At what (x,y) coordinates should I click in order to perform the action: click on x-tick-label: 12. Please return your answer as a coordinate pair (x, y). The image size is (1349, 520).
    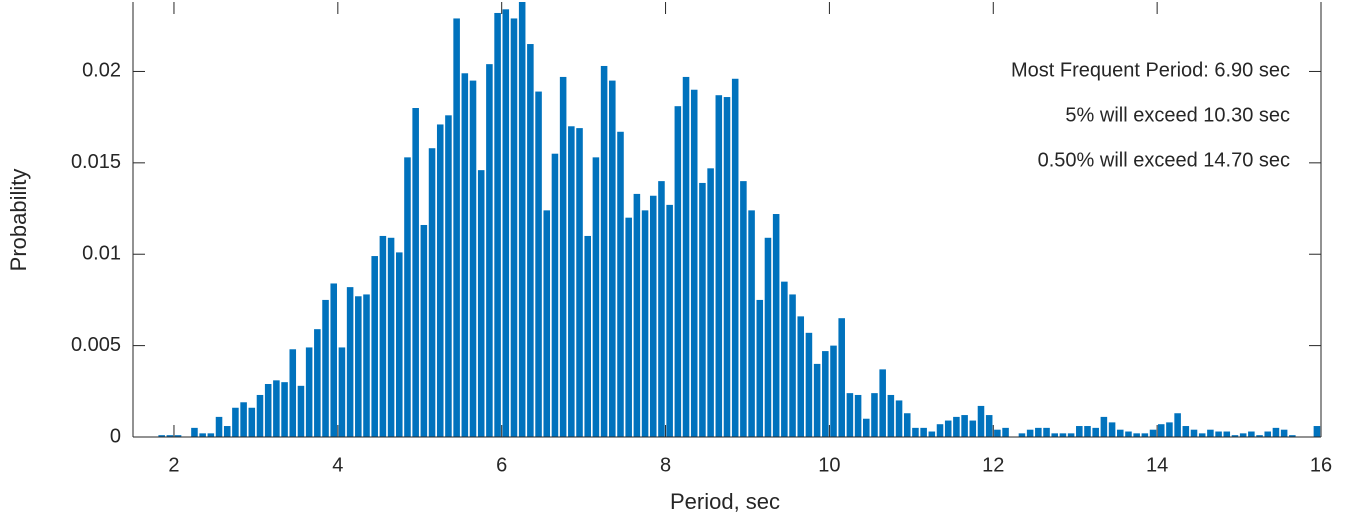
    Looking at the image, I should click on (993, 465).